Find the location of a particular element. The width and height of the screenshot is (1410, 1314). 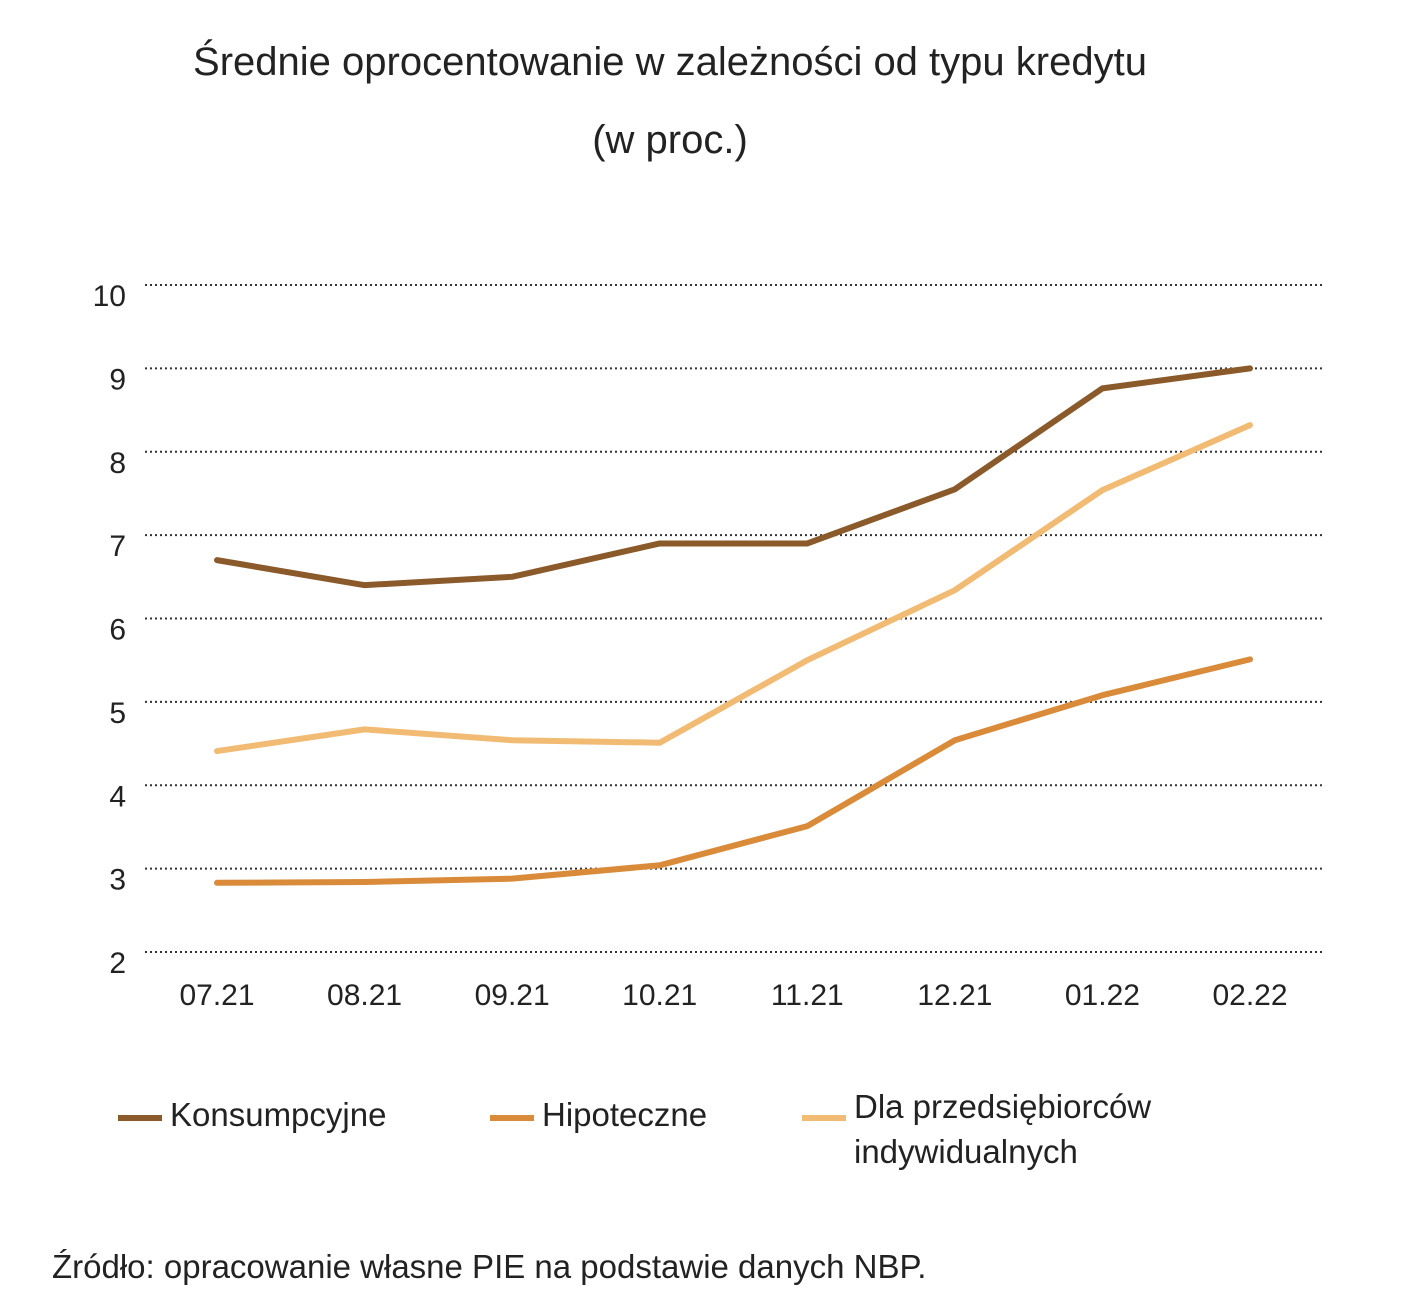

legend-label-line: Dla przedsiębiorców is located at coordinates (1003, 1106).